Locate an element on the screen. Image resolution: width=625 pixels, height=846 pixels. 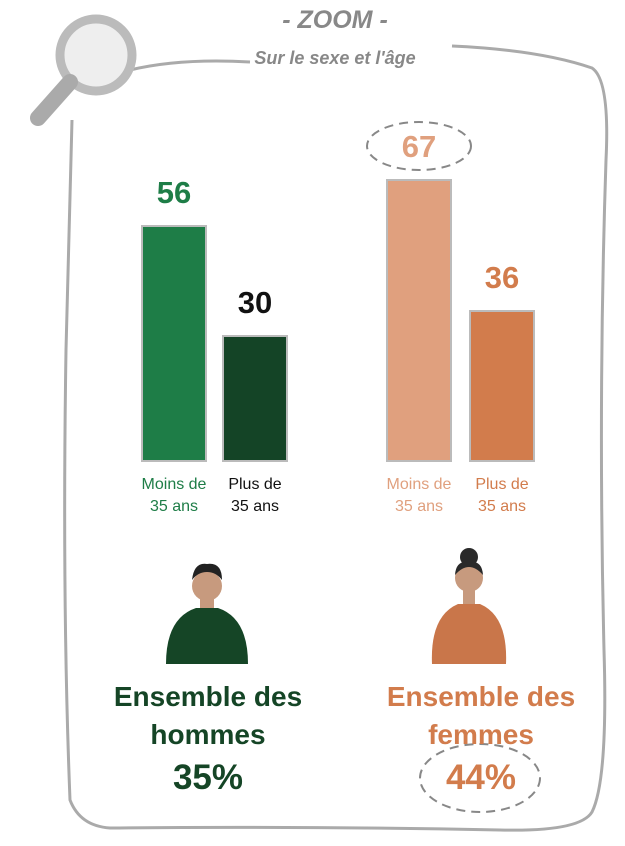
summary-label: Ensemble des hommes is located at coordinates (208, 715).